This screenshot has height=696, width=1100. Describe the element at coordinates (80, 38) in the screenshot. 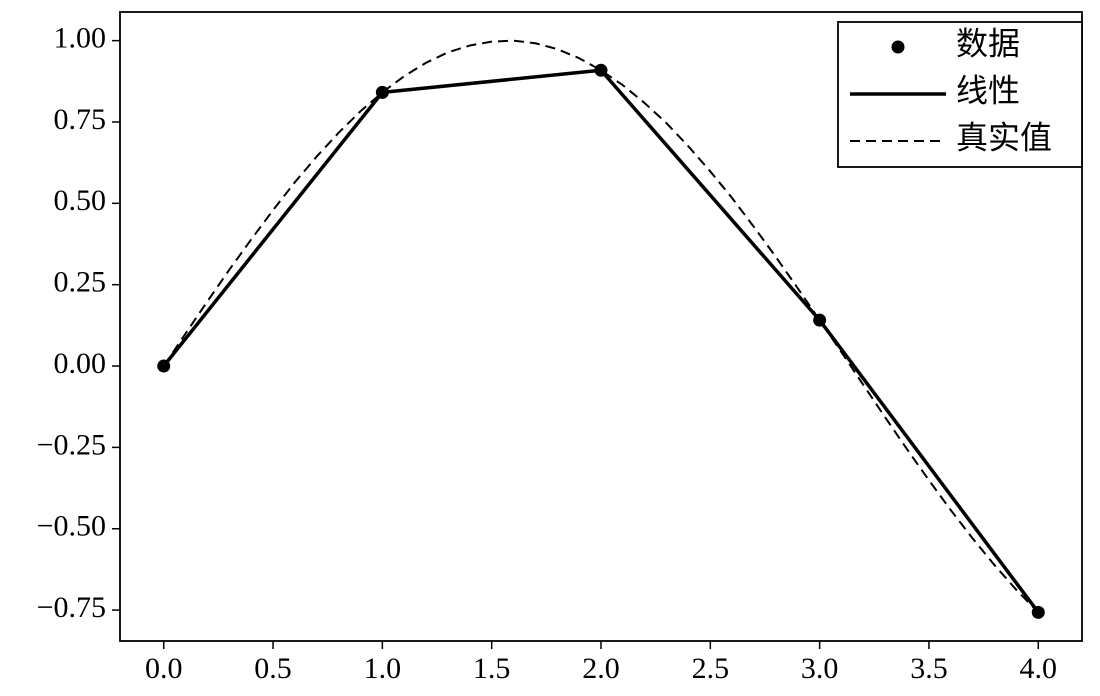

I see `y-tick-label: 1.00` at that location.